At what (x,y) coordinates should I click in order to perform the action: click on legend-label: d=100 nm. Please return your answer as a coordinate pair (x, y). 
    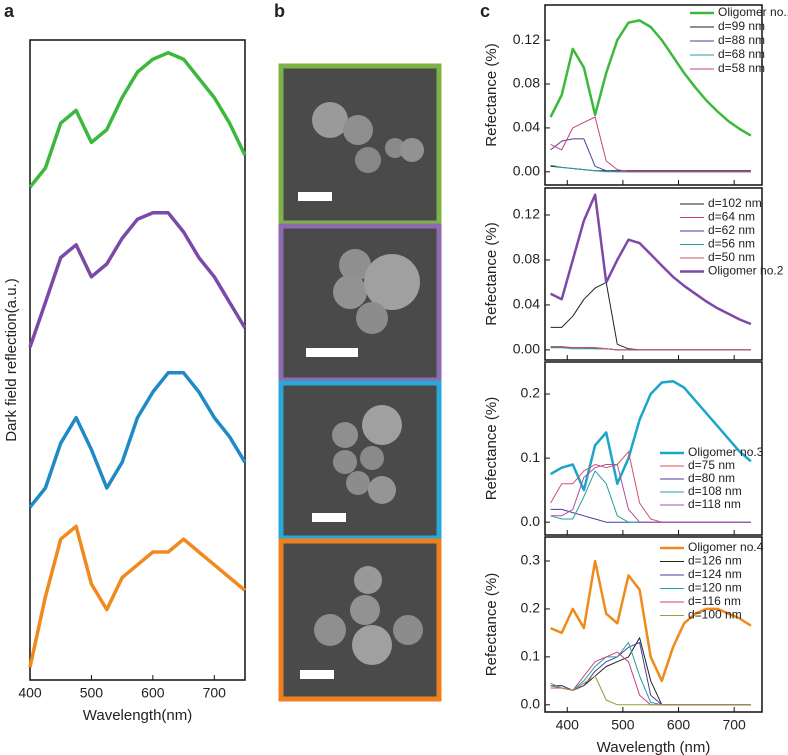
    Looking at the image, I should click on (715, 615).